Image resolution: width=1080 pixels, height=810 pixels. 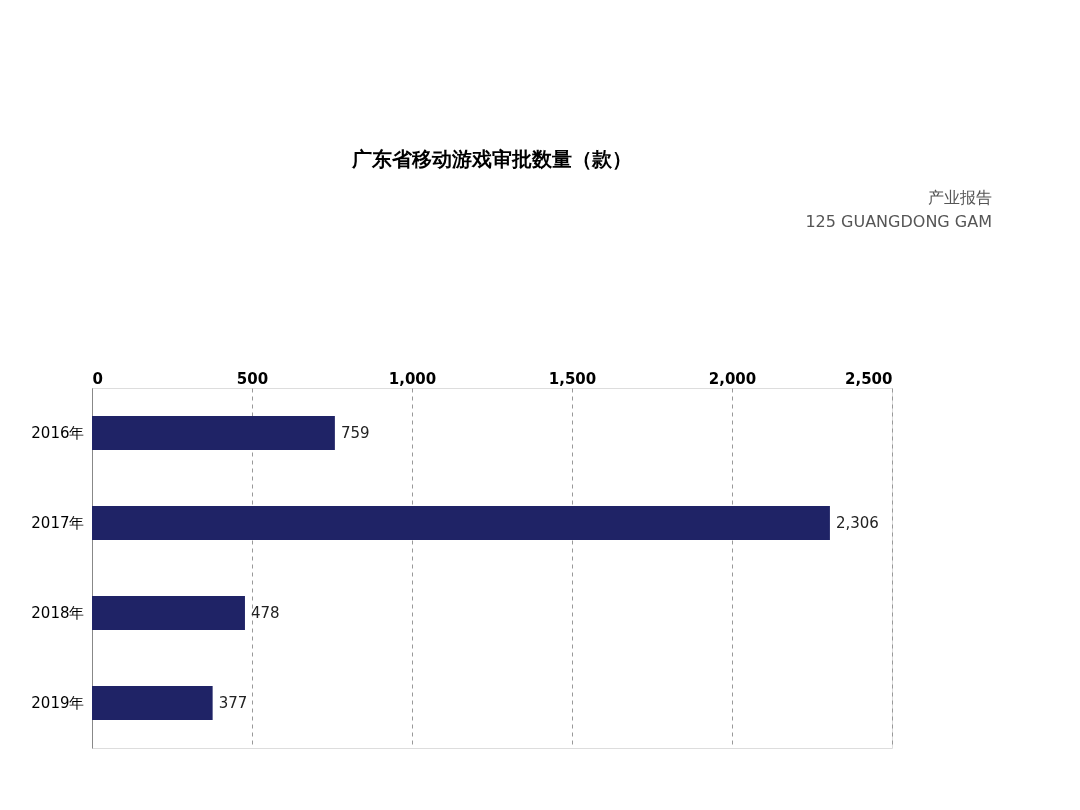 What do you see at coordinates (869, 378) in the screenshot?
I see `x-tick-label: 2,500` at bounding box center [869, 378].